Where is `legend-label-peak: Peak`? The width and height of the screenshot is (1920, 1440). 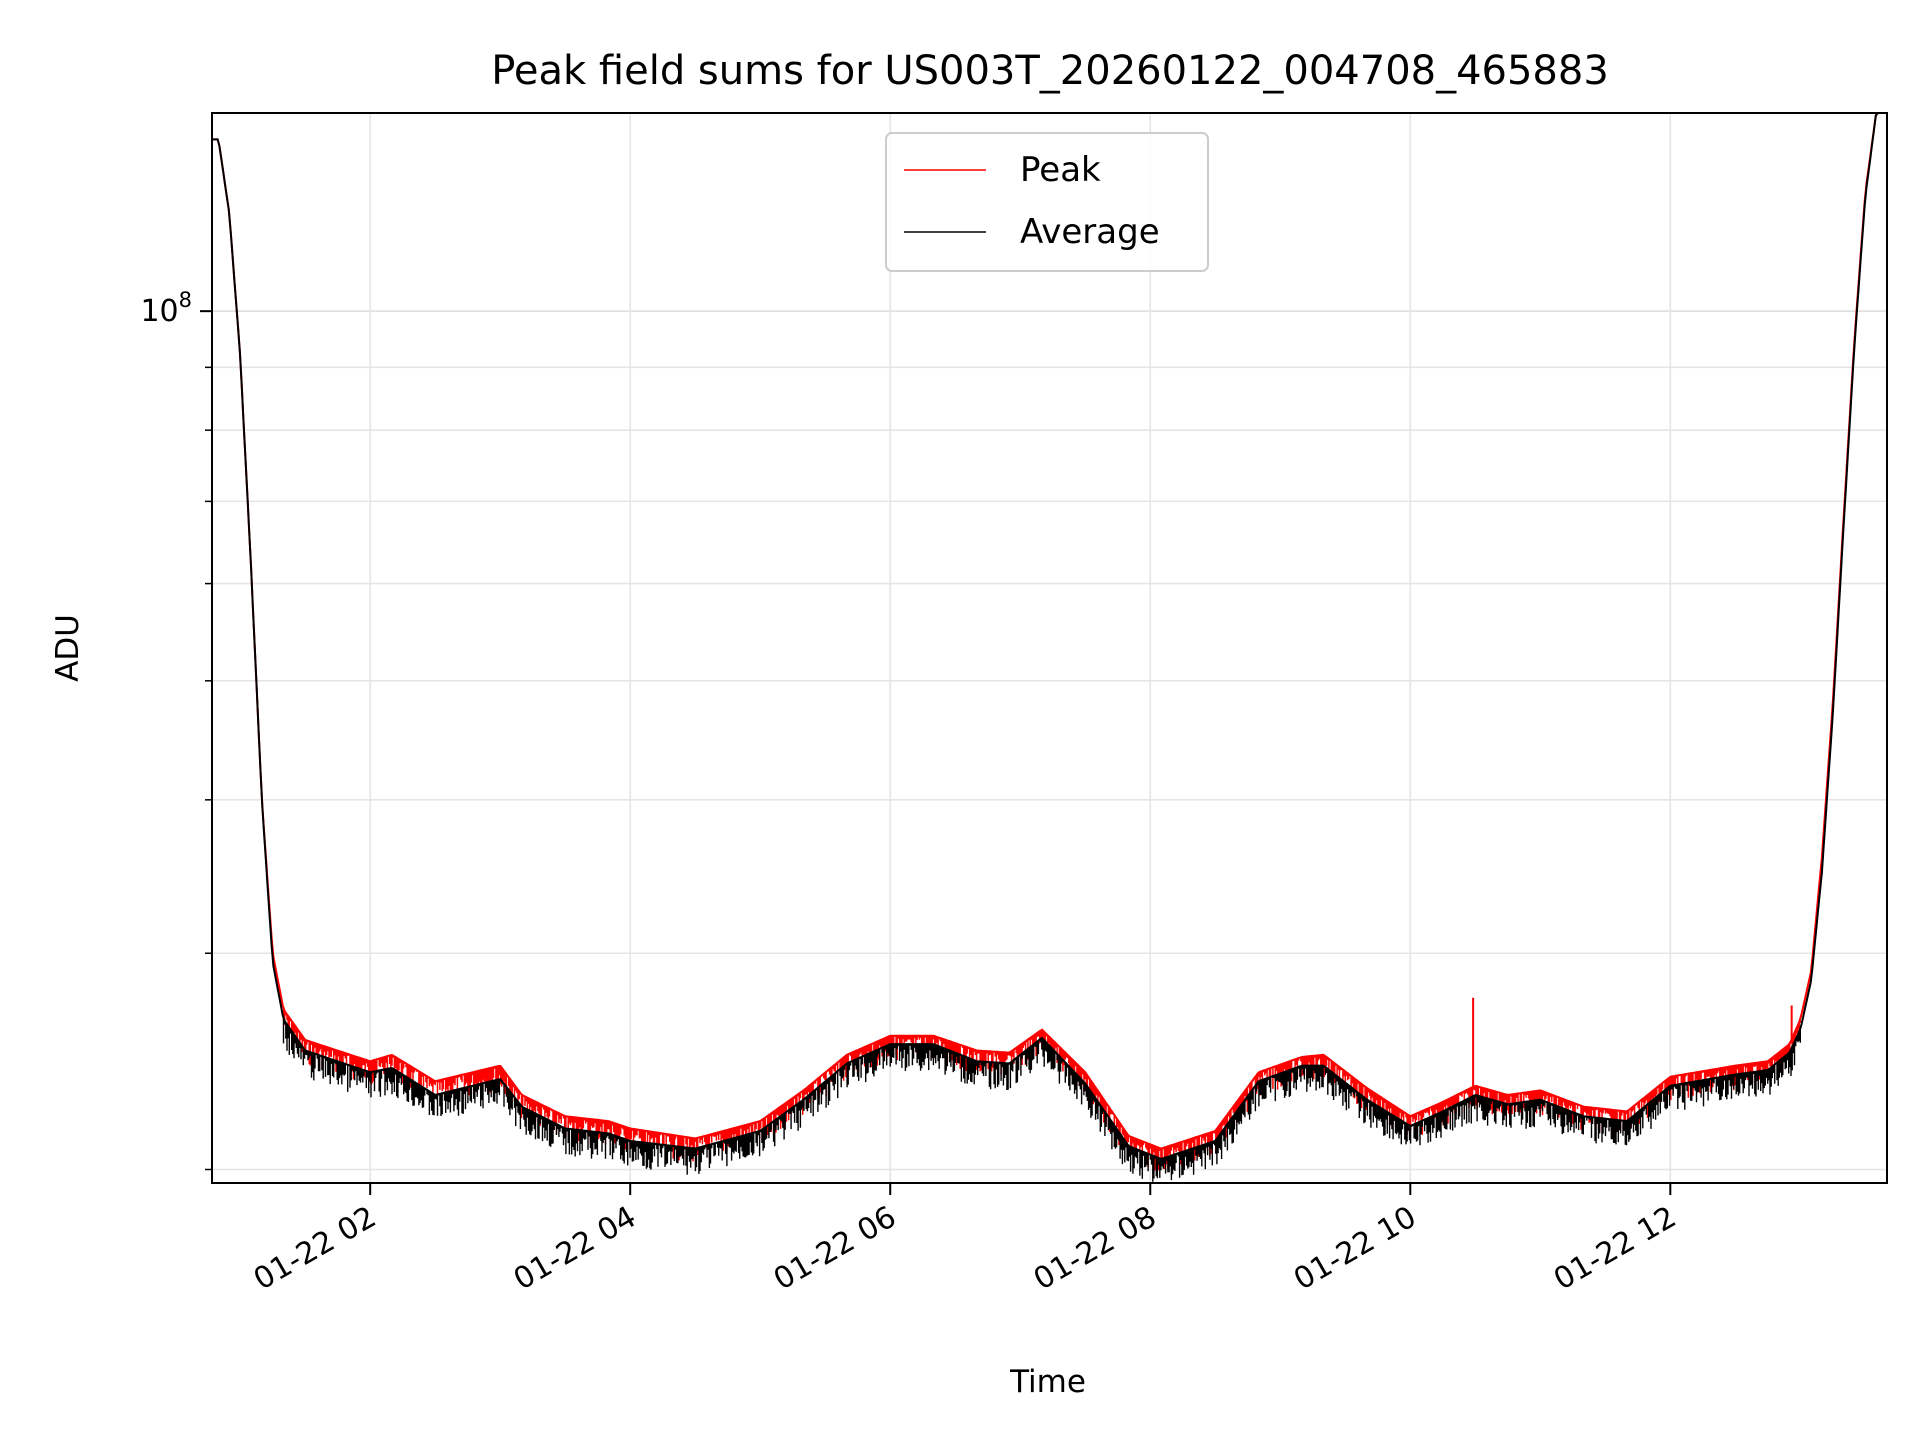
legend-label-peak: Peak is located at coordinates (1060, 170).